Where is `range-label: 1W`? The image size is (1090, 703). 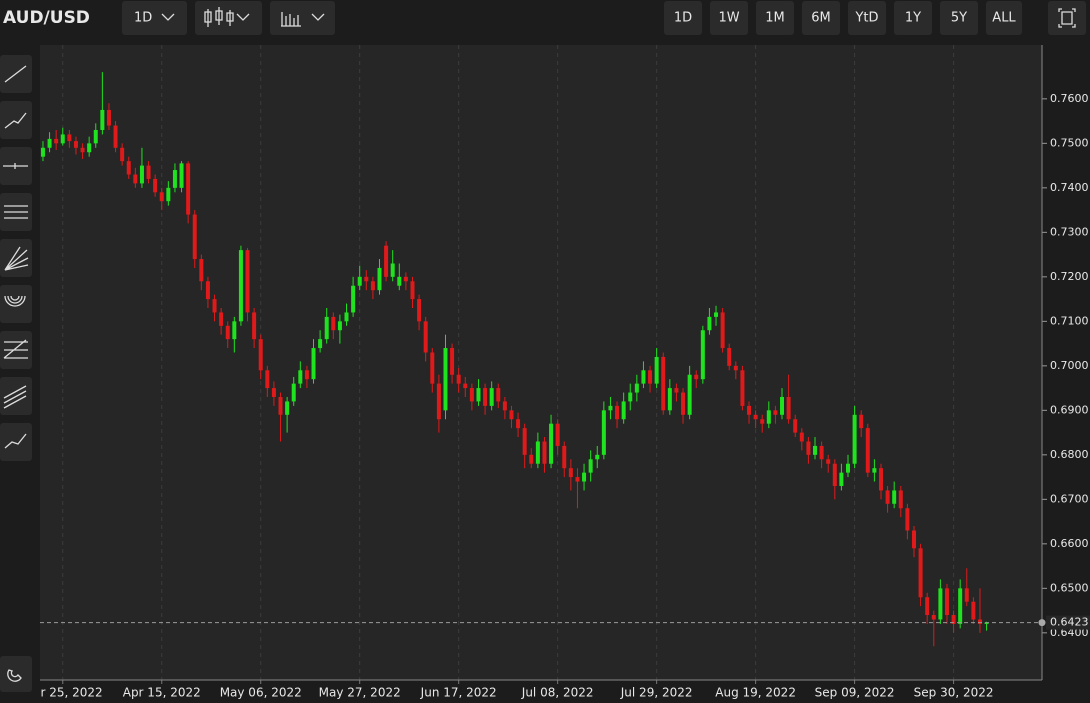 range-label: 1W is located at coordinates (728, 18).